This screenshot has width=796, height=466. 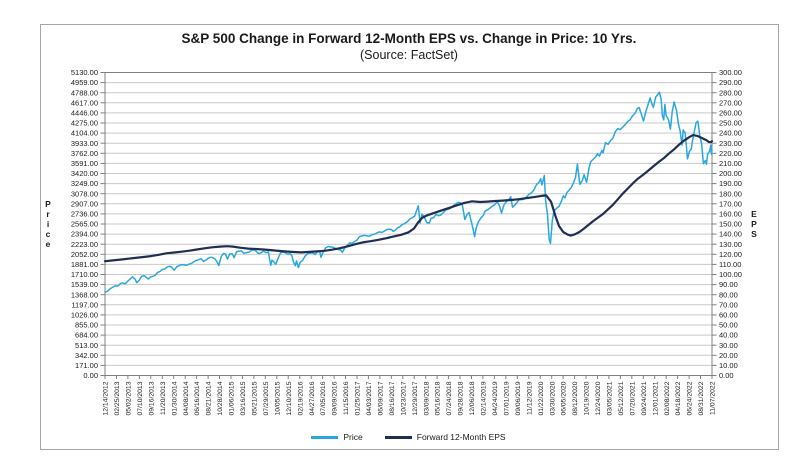 What do you see at coordinates (84, 284) in the screenshot?
I see `svg-text: 1539.00` at bounding box center [84, 284].